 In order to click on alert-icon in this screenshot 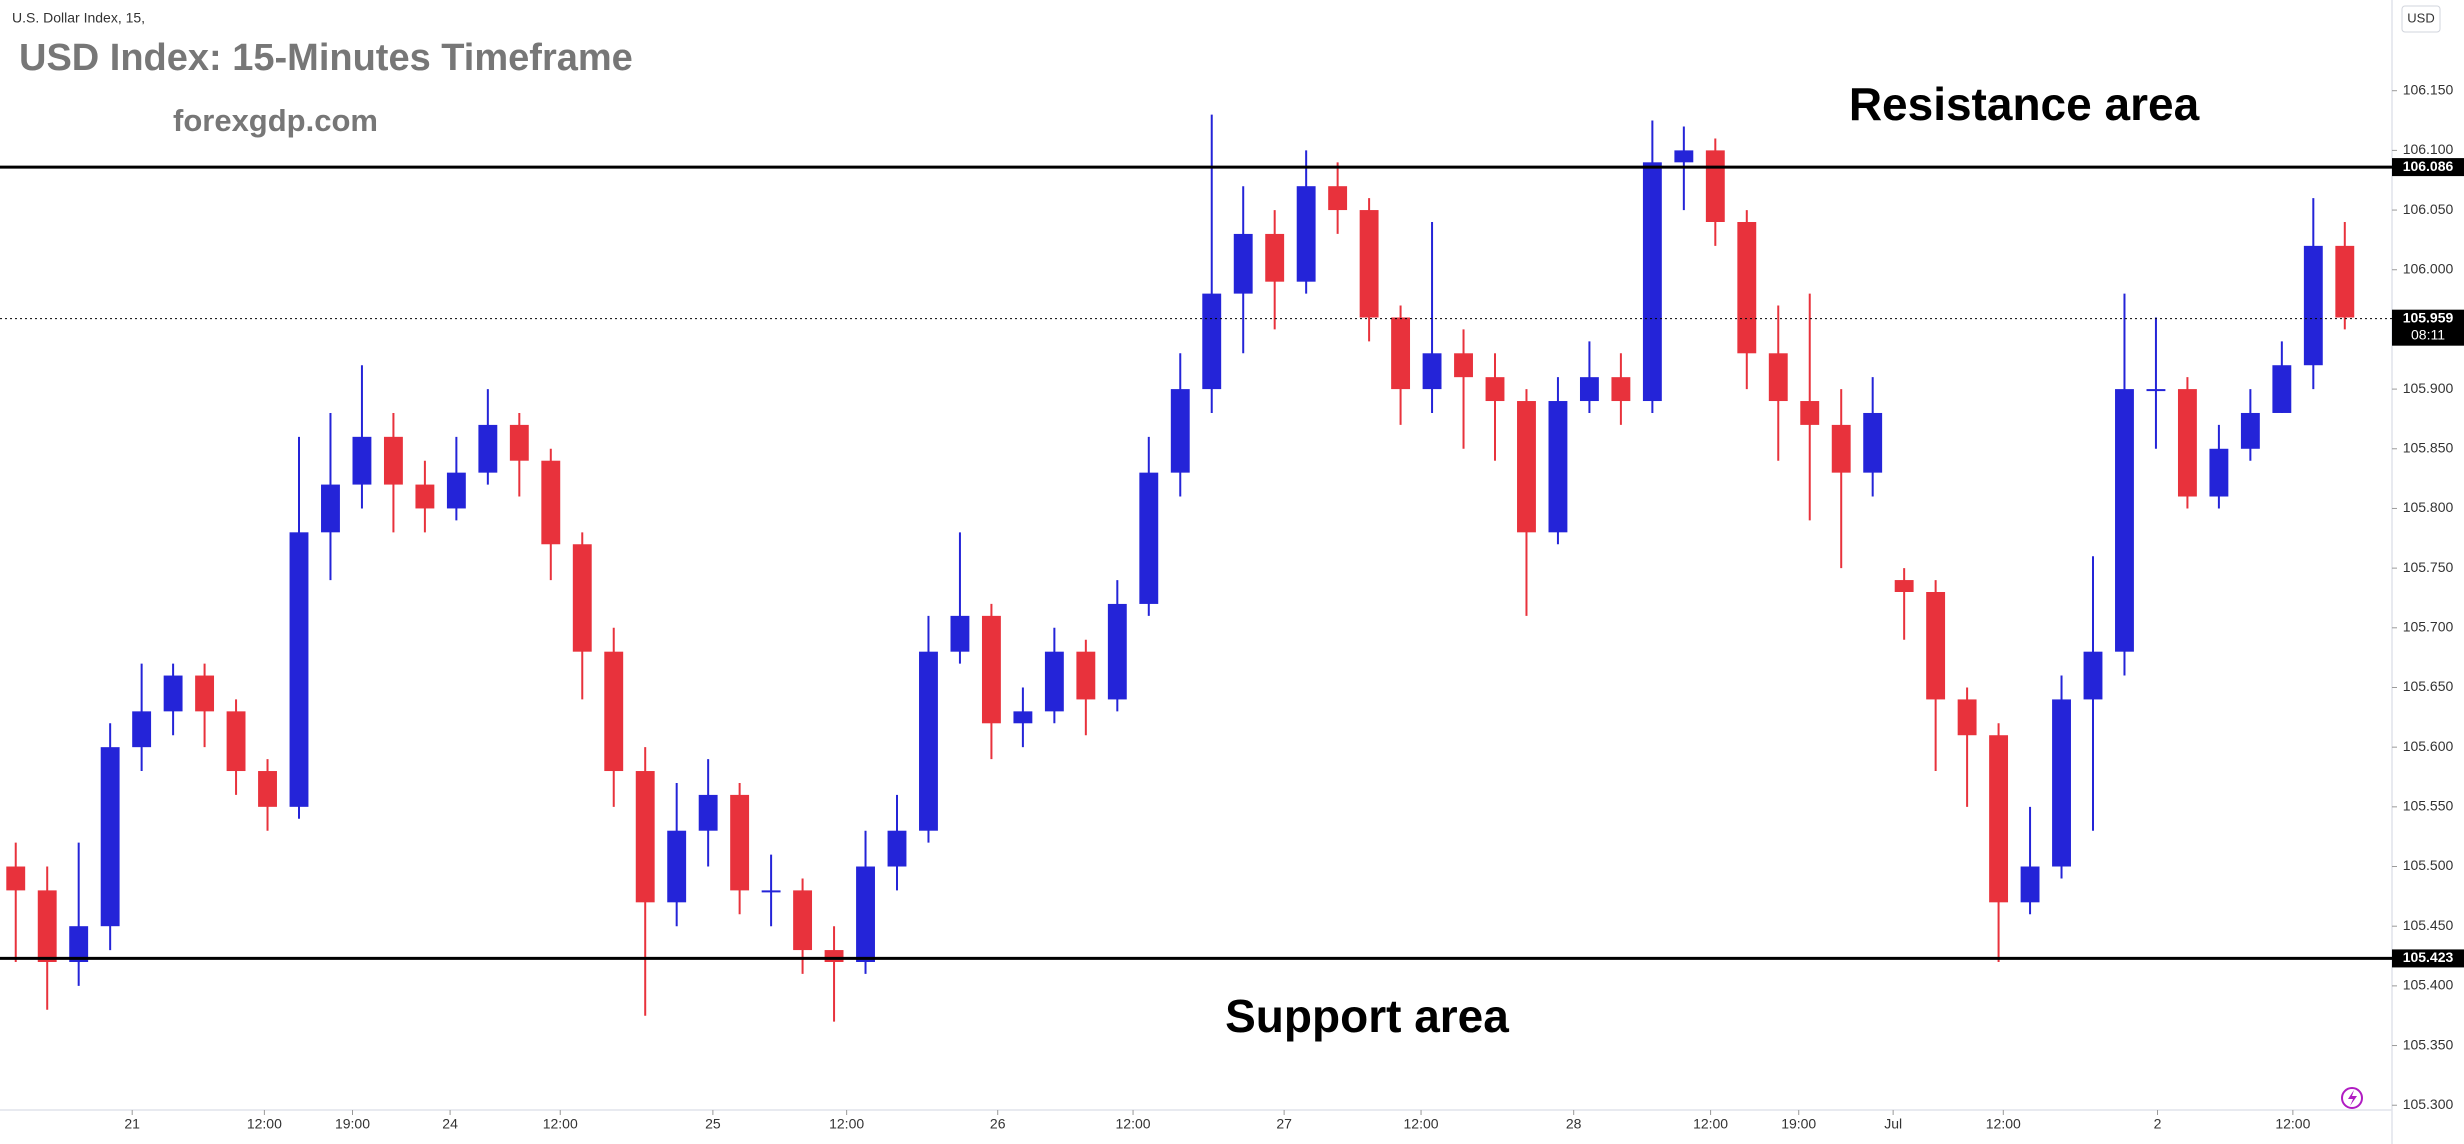, I will do `click(2352, 1098)`.